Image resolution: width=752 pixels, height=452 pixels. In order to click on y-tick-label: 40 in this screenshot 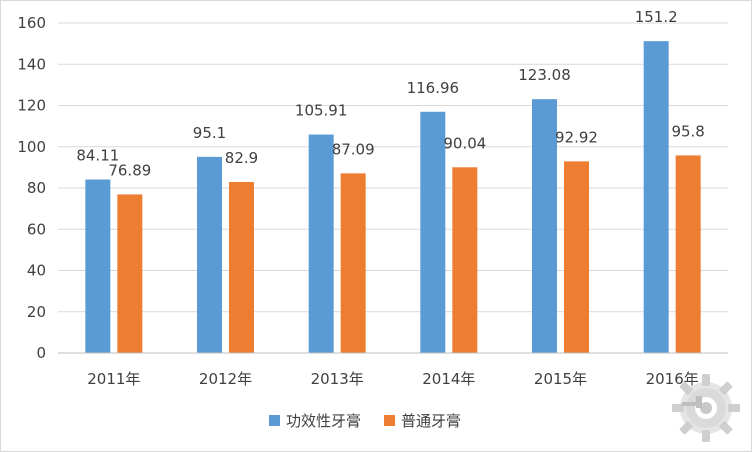, I will do `click(36, 271)`.